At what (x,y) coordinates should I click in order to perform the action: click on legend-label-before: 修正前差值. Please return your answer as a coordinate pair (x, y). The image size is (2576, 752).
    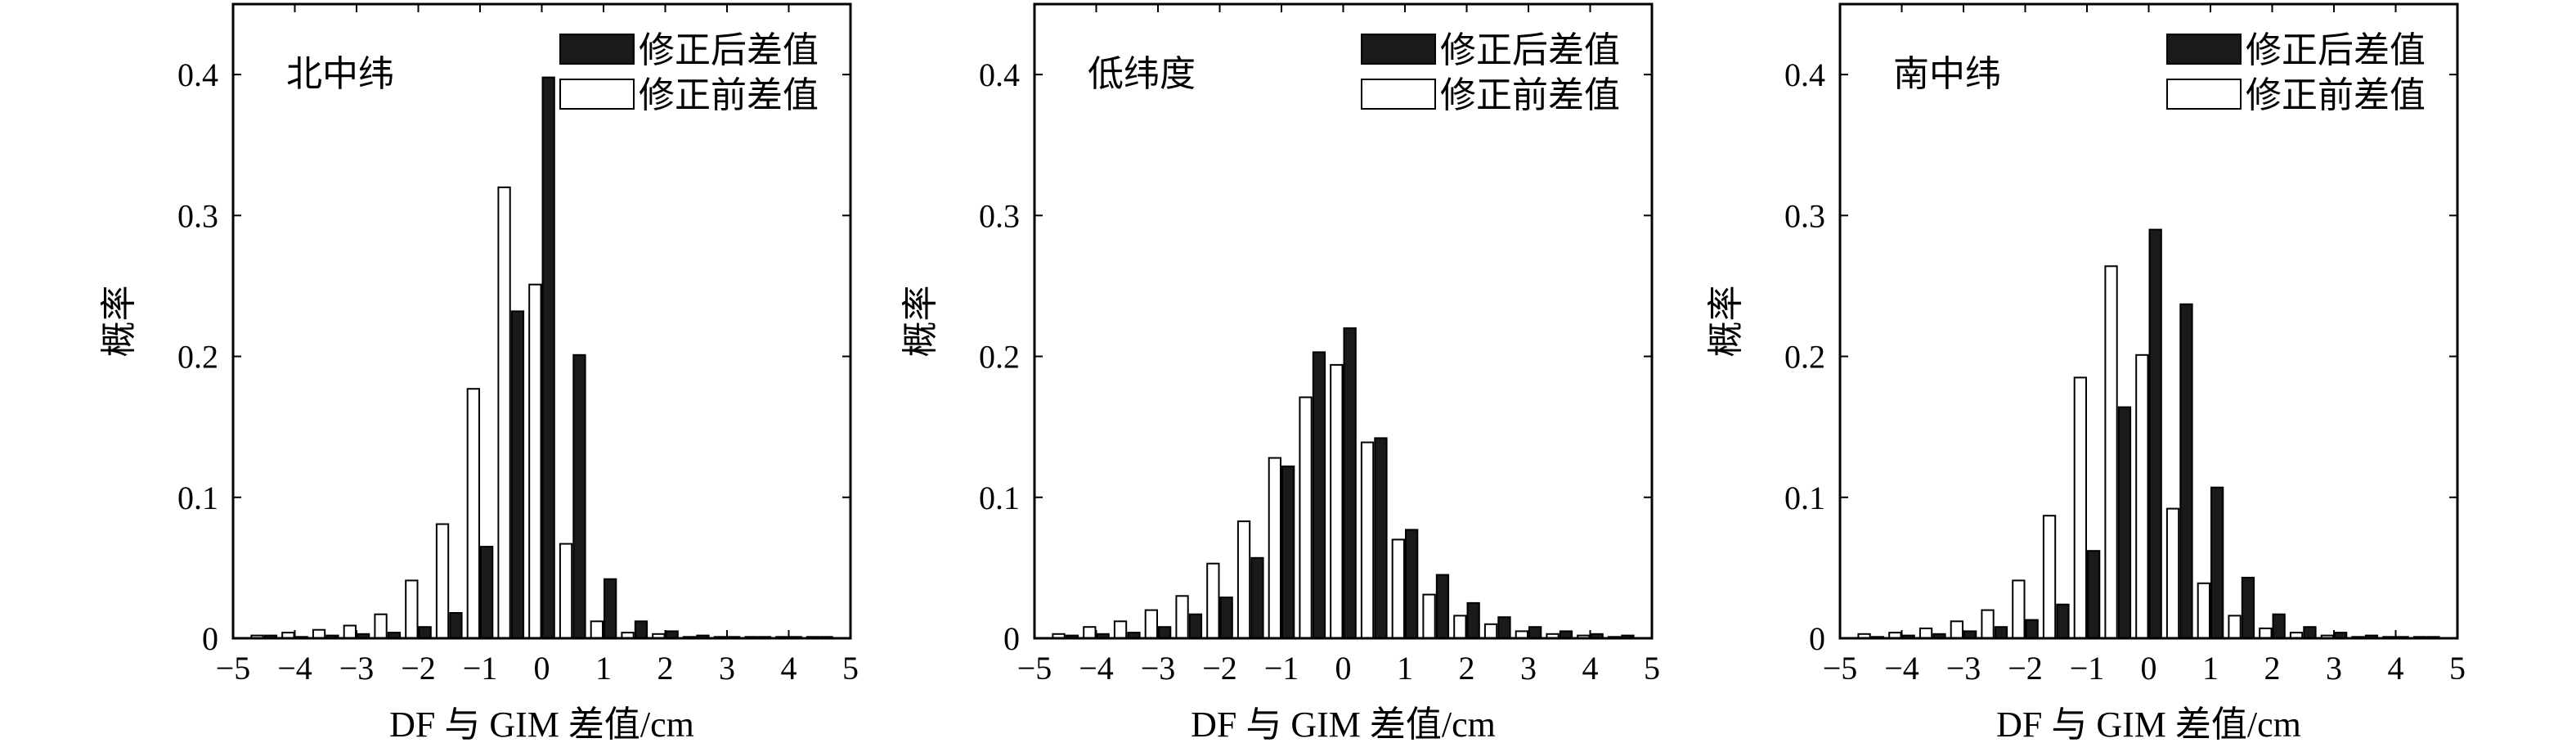
    Looking at the image, I should click on (2336, 95).